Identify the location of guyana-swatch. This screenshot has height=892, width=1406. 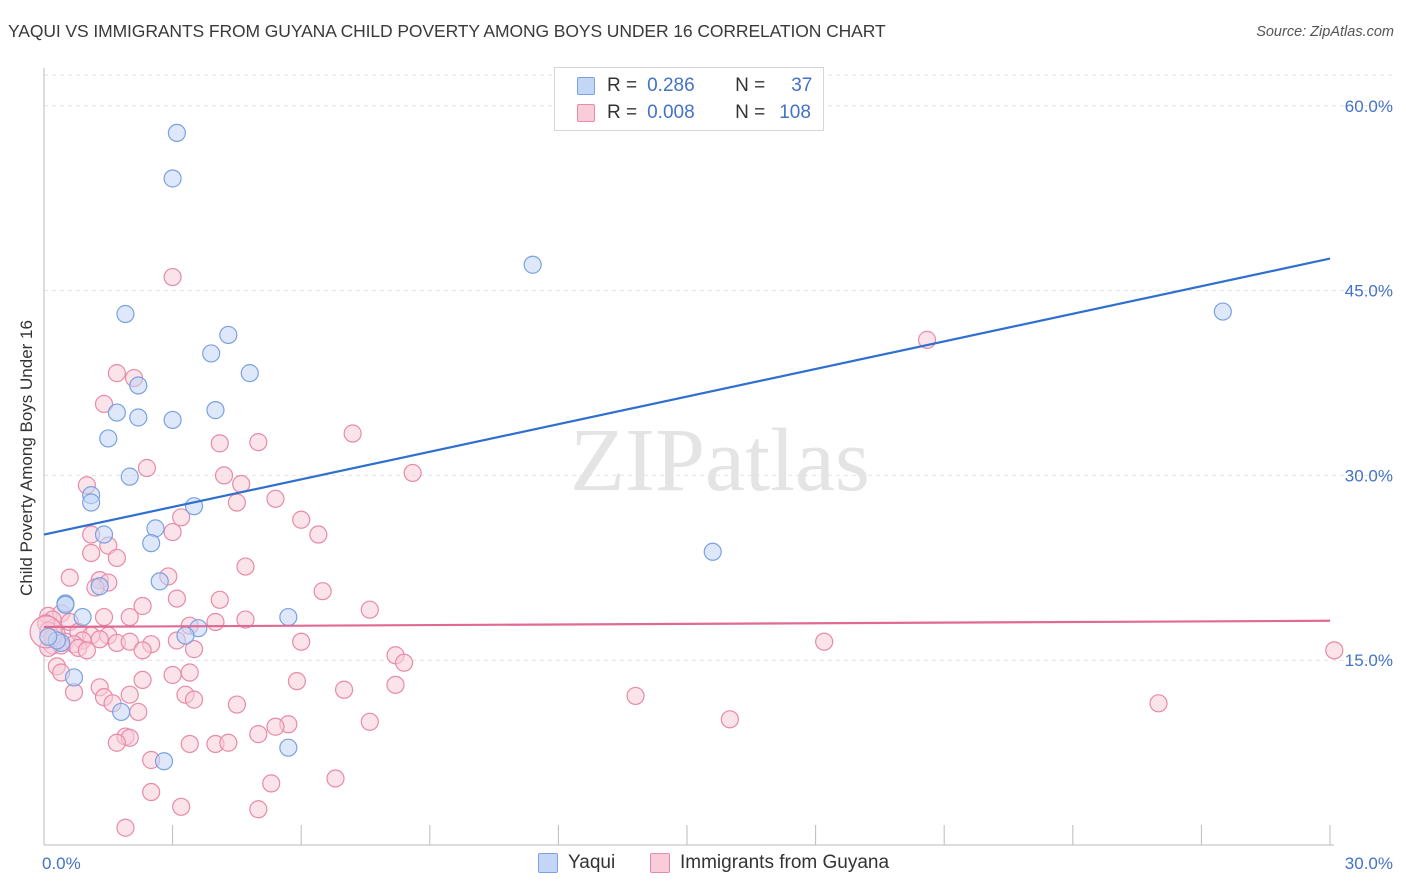
(586, 113).